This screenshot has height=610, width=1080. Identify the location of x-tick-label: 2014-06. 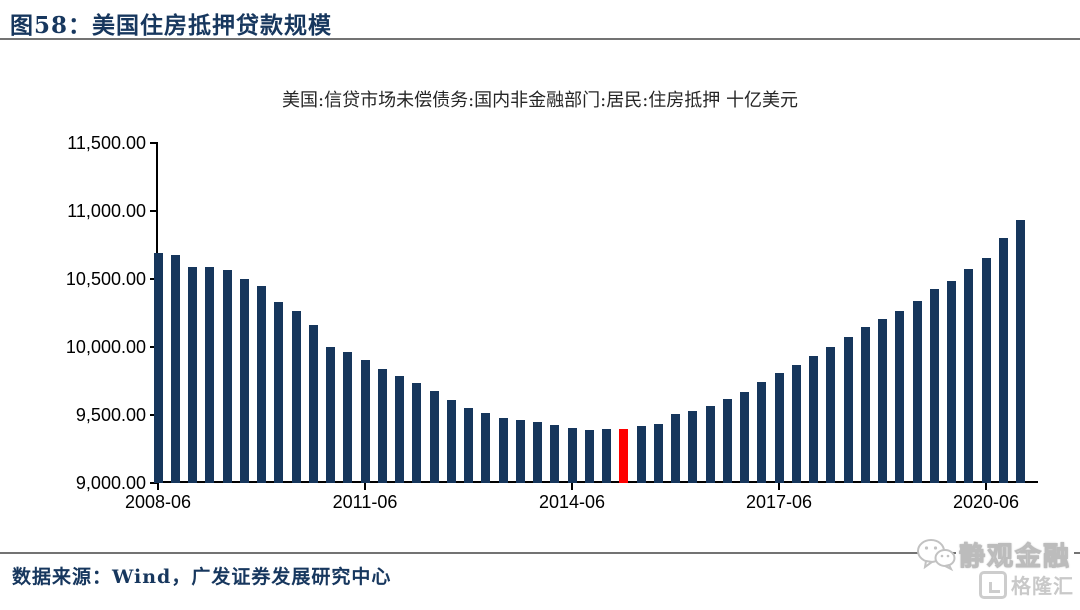
(572, 502).